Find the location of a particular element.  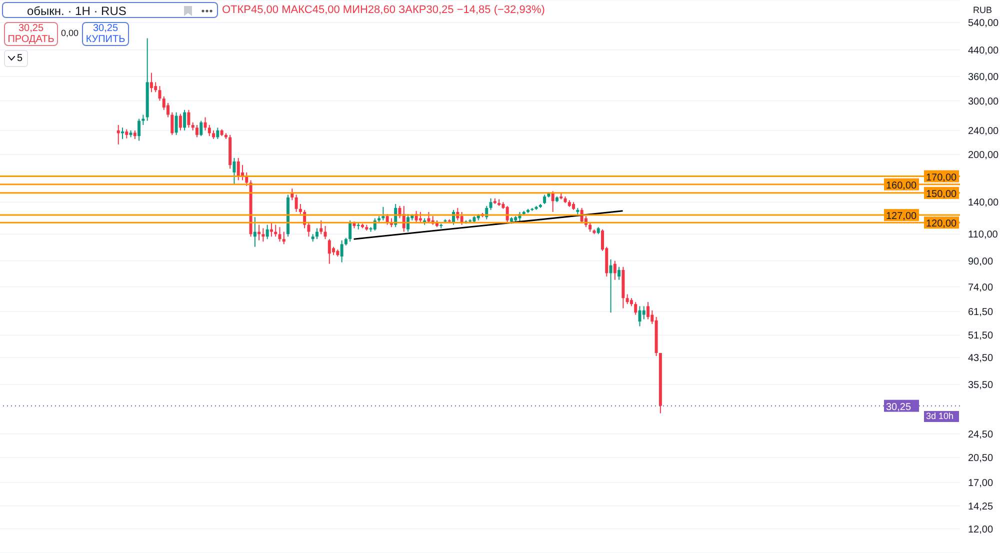

y-tick-label: 14,25 is located at coordinates (981, 506).